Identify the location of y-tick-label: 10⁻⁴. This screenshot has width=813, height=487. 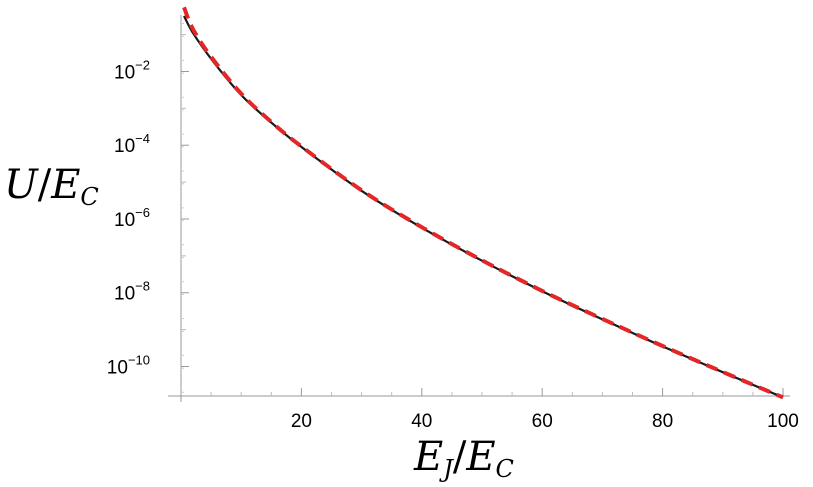
(132, 144).